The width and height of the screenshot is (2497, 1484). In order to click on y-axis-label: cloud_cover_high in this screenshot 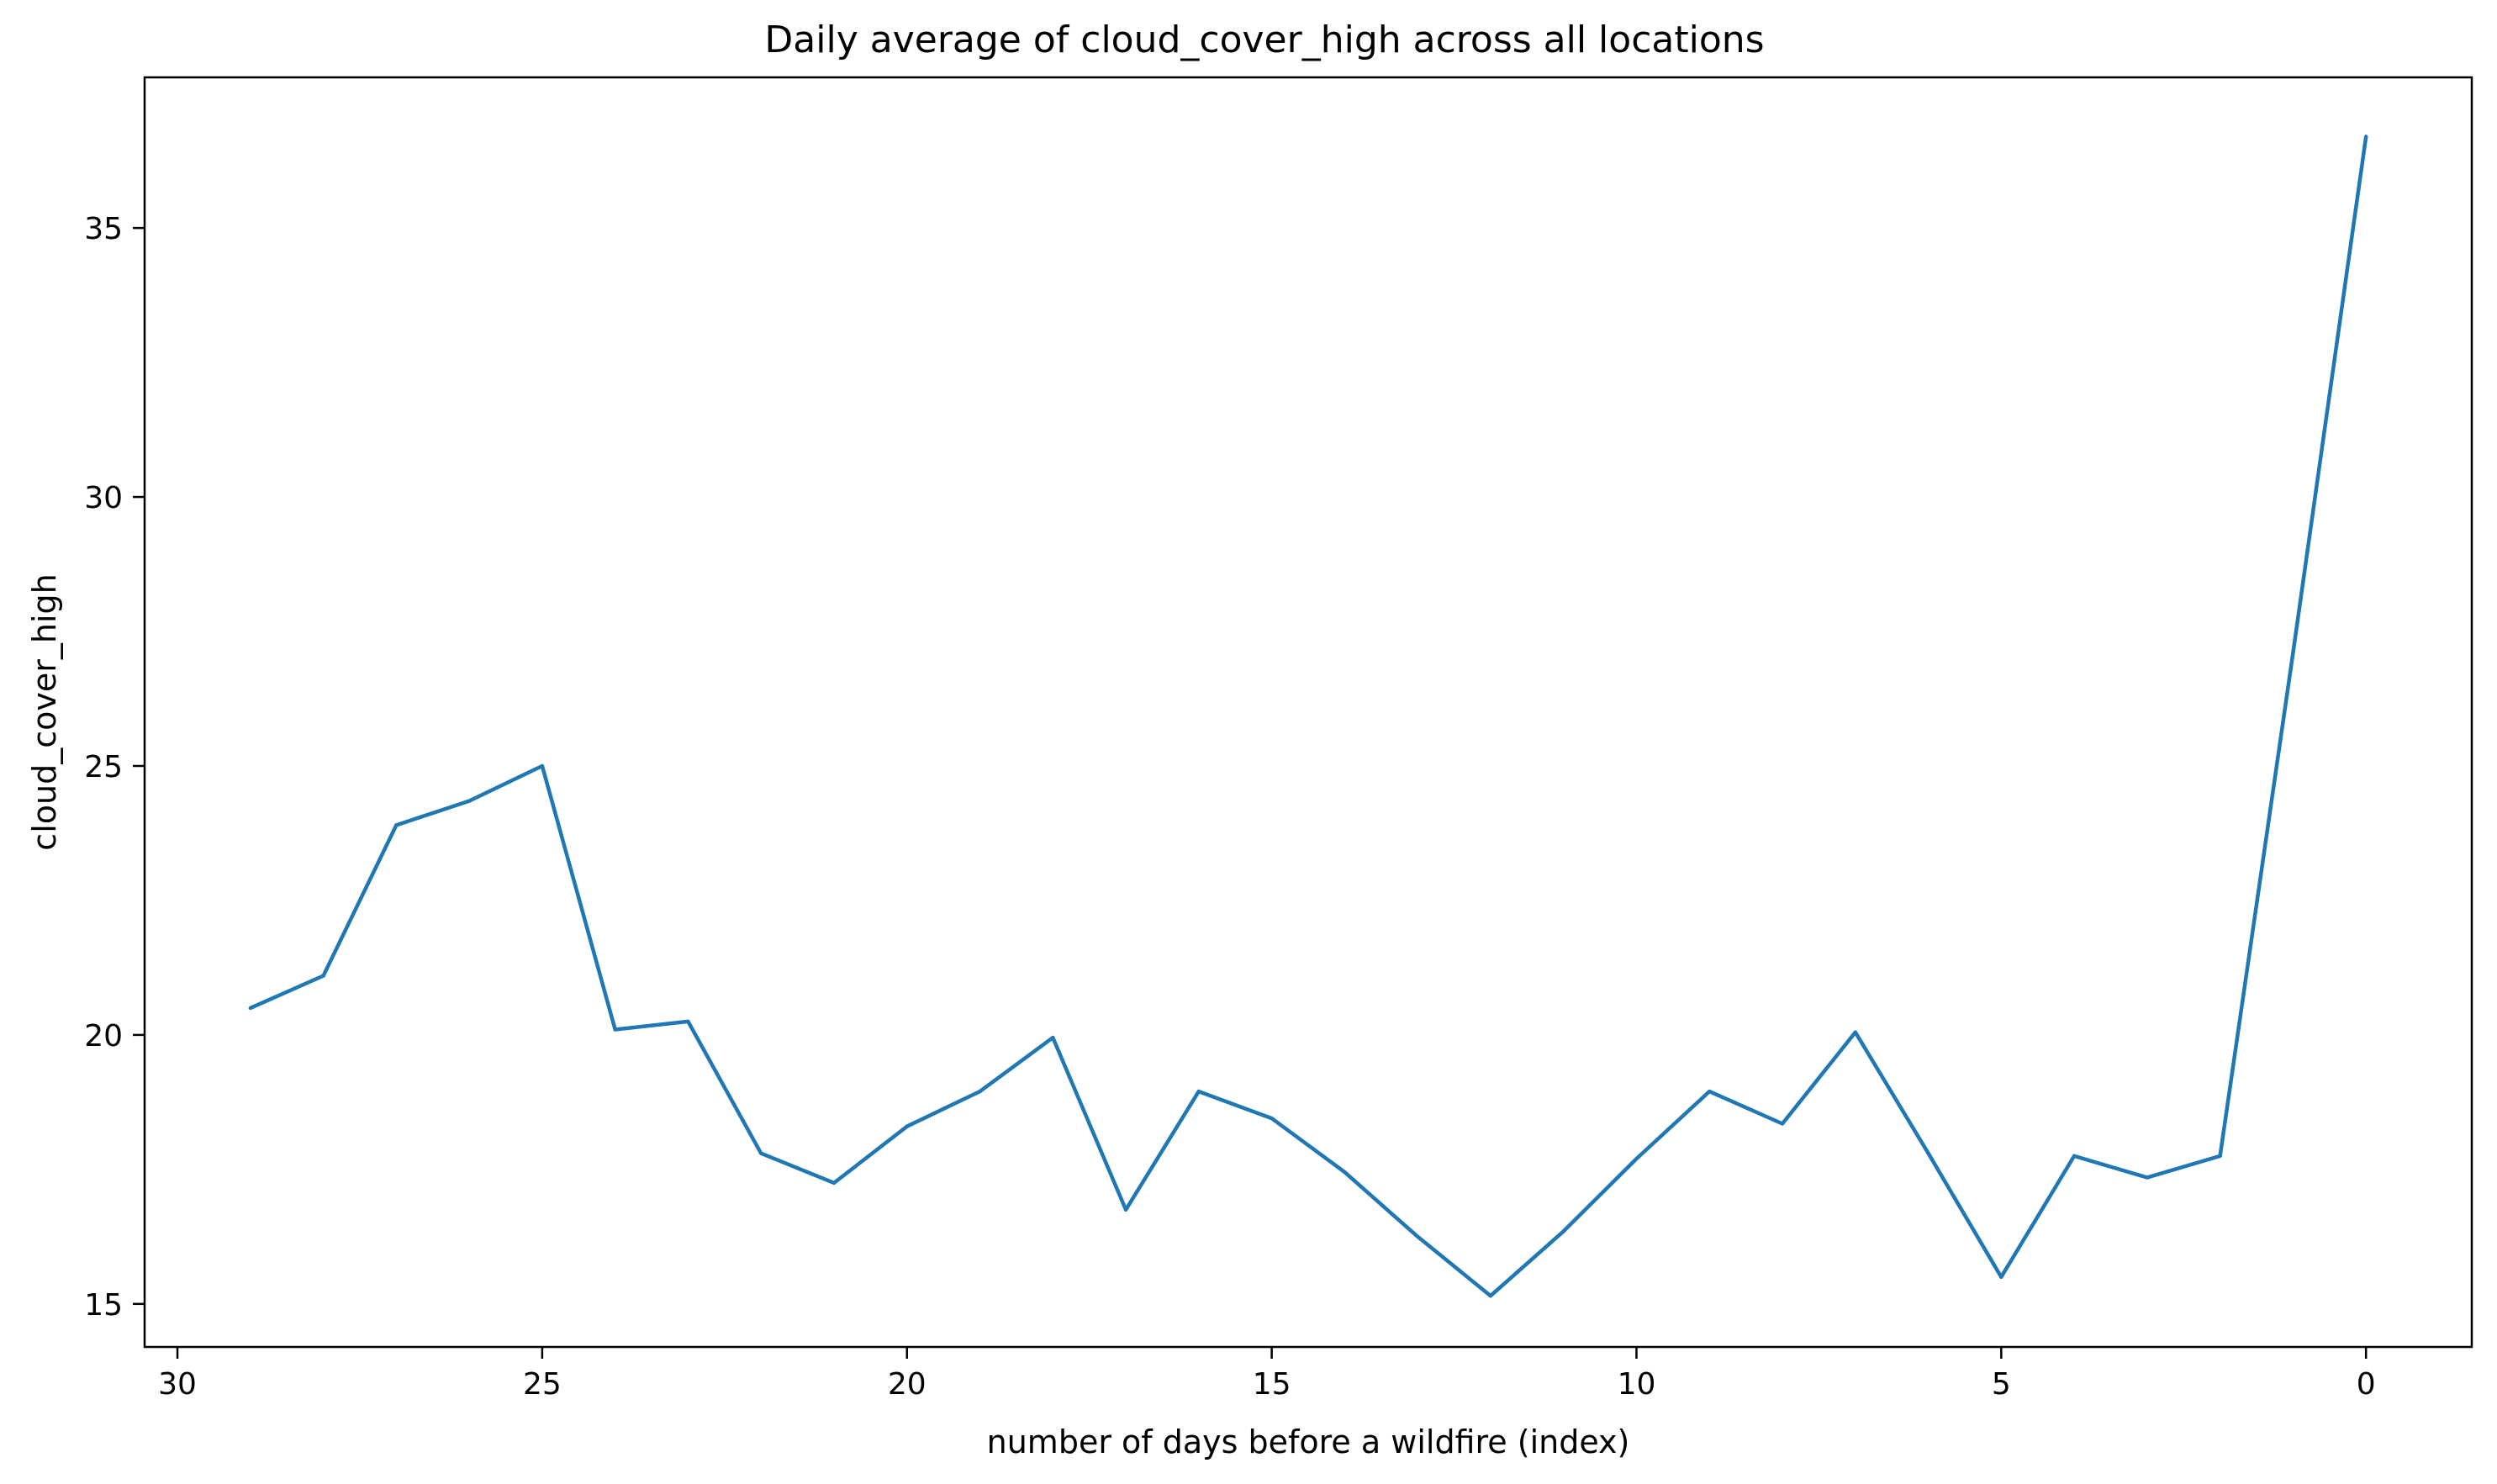, I will do `click(44, 711)`.